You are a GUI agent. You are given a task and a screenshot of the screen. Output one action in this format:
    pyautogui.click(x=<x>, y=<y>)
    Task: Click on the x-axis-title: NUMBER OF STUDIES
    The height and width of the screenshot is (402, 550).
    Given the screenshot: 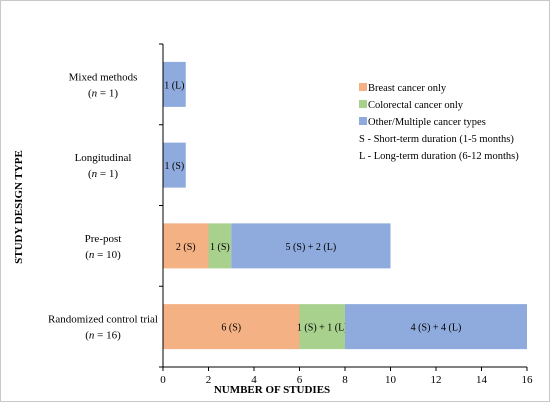 What is the action you would take?
    pyautogui.click(x=272, y=390)
    